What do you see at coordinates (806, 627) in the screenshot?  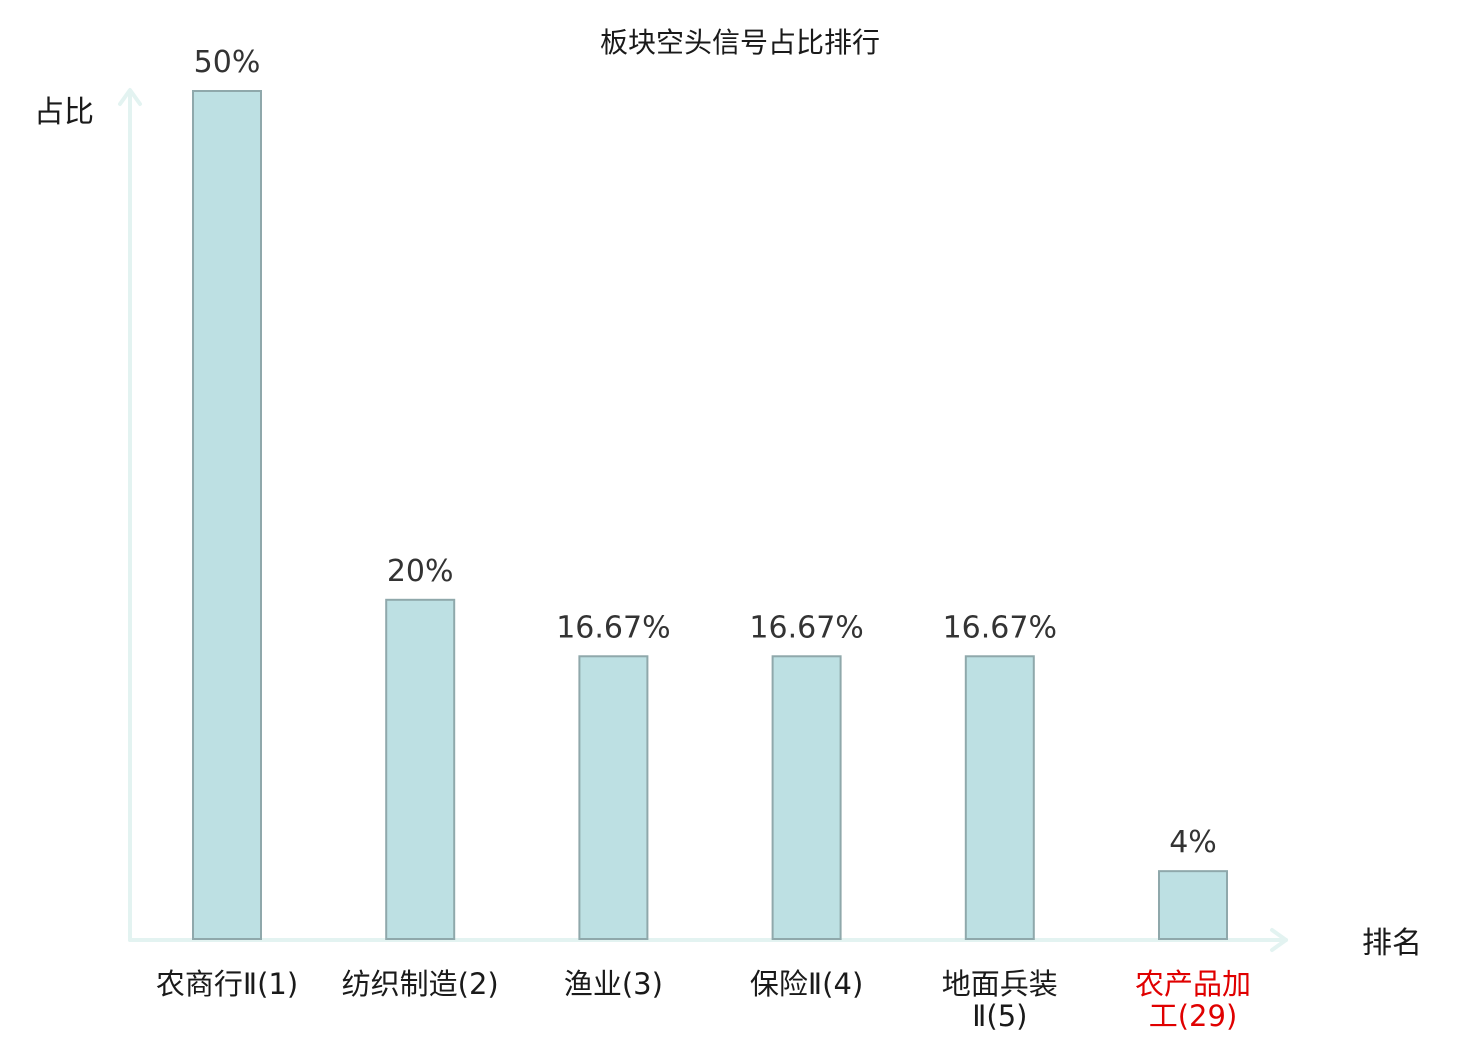 I see `value-label-4: 16.67%` at bounding box center [806, 627].